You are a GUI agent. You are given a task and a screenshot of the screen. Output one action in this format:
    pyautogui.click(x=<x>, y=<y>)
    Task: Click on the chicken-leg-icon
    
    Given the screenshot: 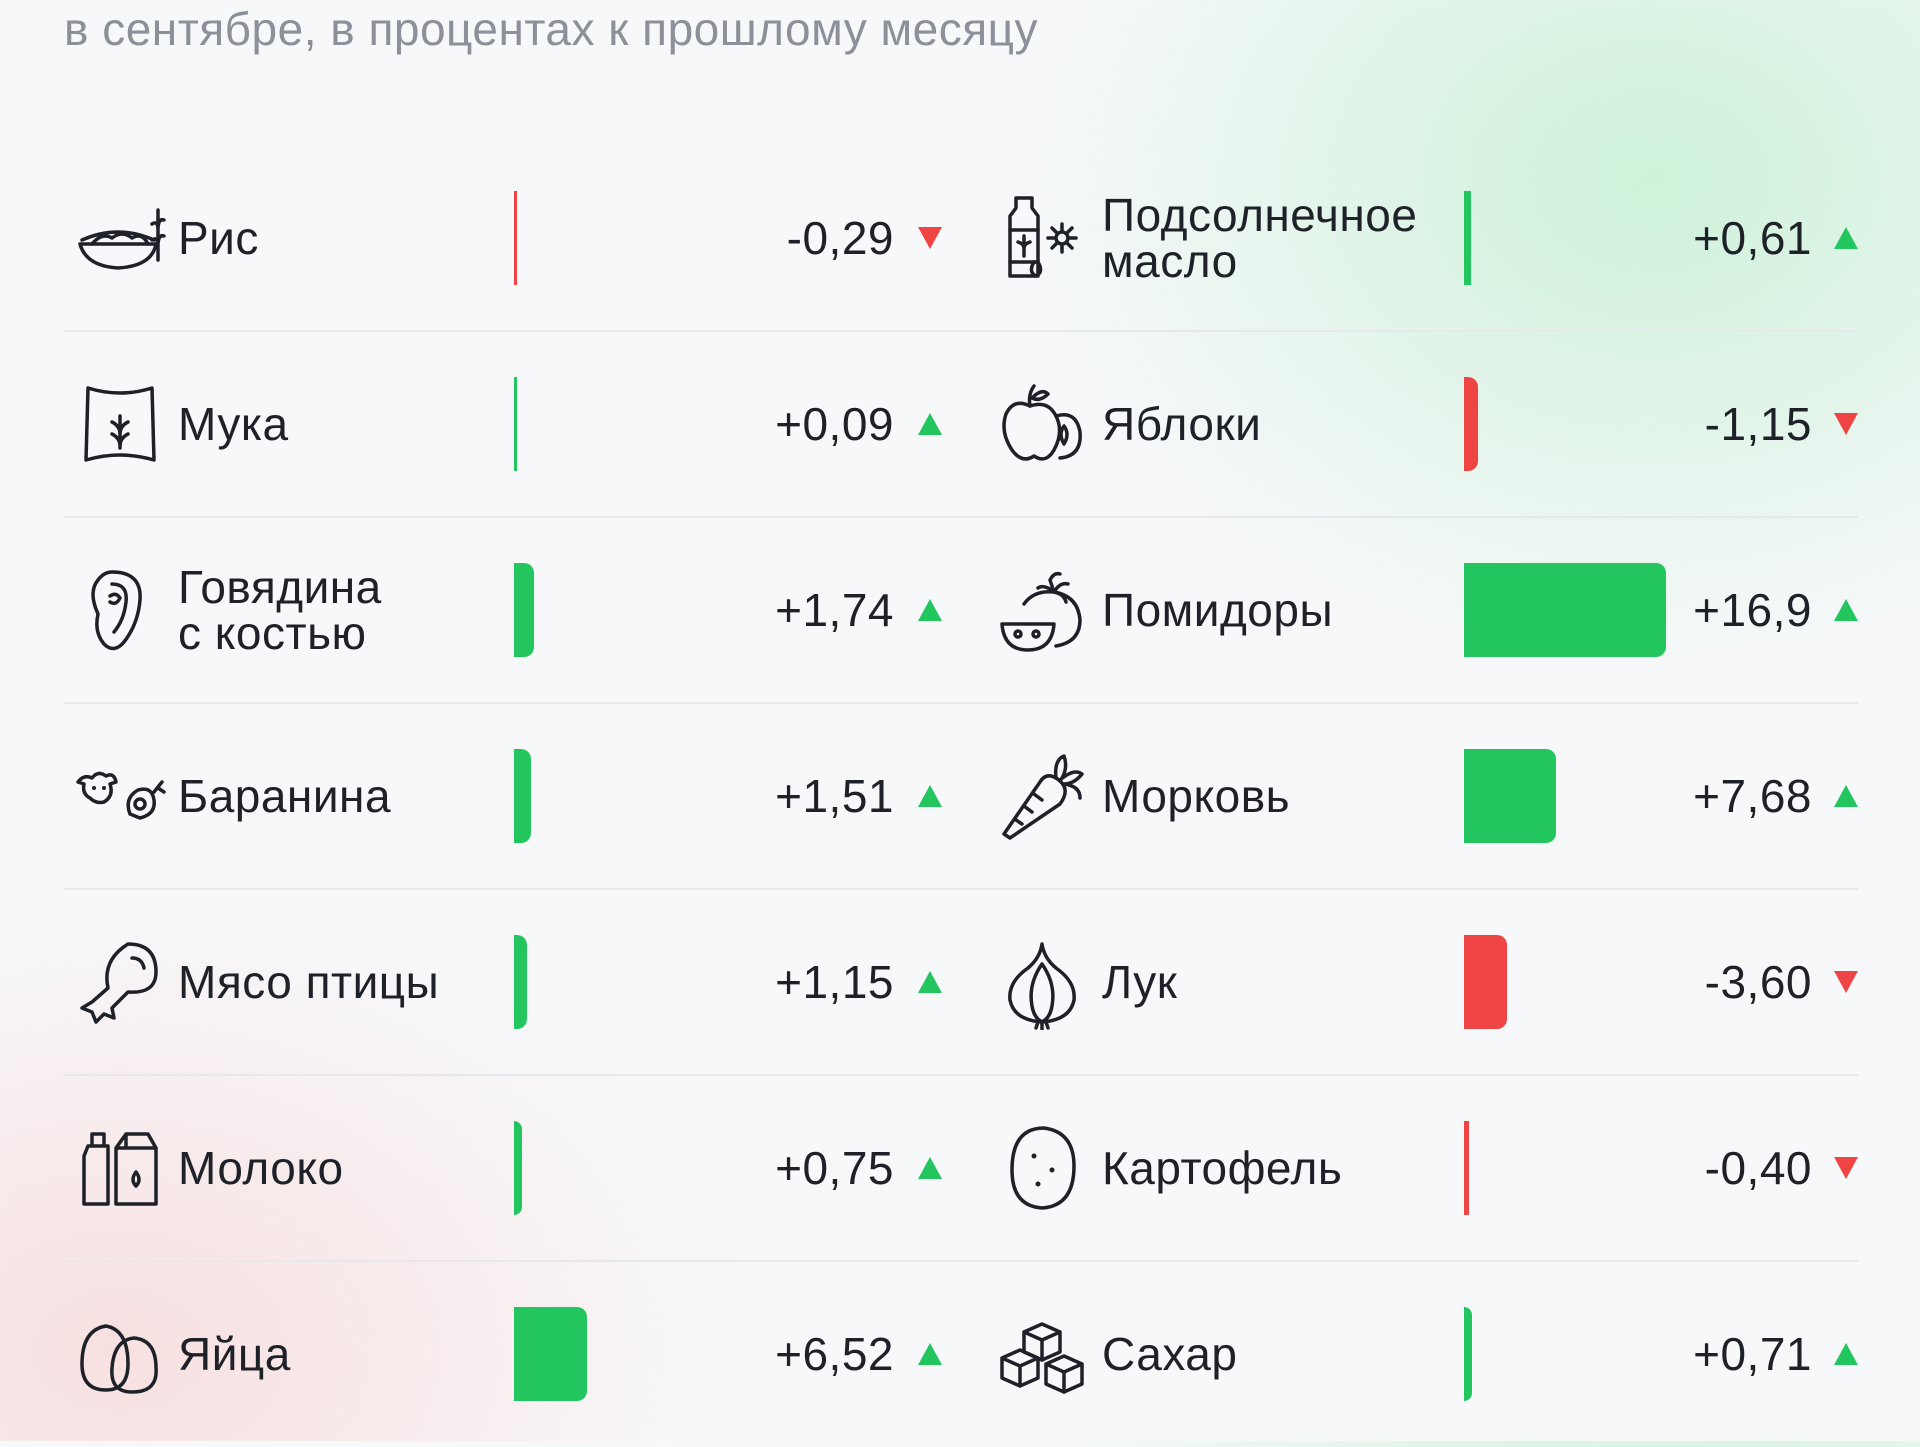 What is the action you would take?
    pyautogui.click(x=120, y=982)
    